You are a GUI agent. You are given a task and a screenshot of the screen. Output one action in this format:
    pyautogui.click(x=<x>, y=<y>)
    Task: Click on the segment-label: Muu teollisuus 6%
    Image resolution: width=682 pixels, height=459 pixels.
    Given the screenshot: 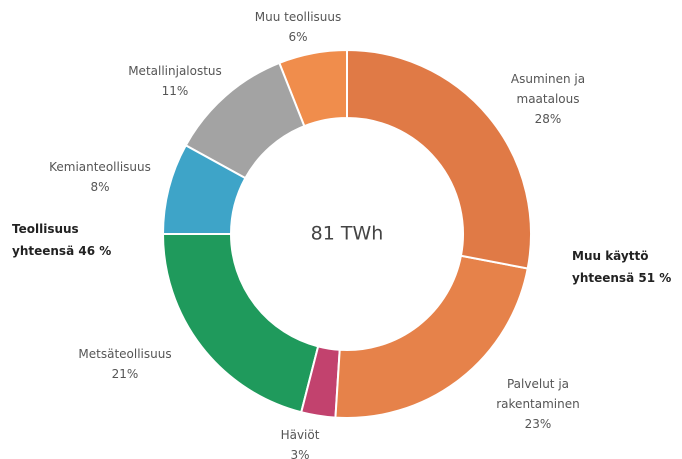 What is the action you would take?
    pyautogui.click(x=298, y=27)
    